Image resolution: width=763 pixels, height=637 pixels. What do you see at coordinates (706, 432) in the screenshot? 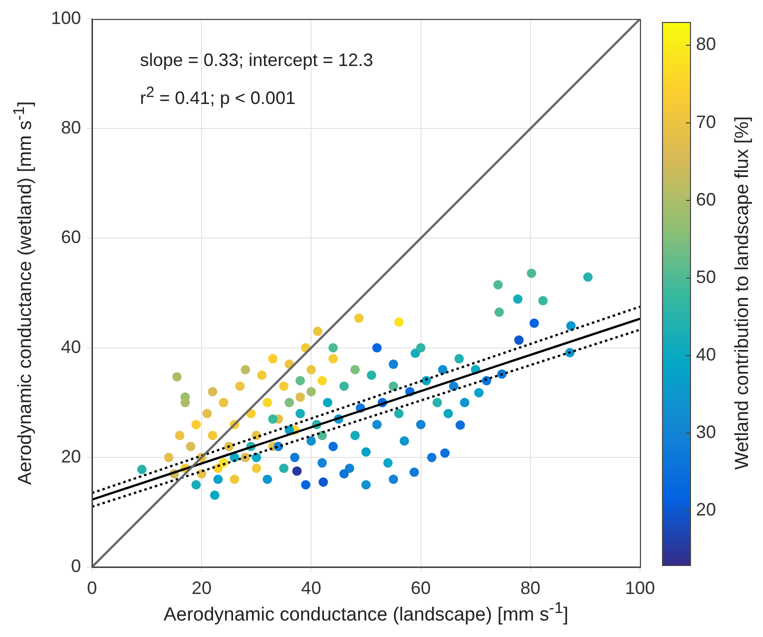
I see `color-bar-label: 30` at bounding box center [706, 432].